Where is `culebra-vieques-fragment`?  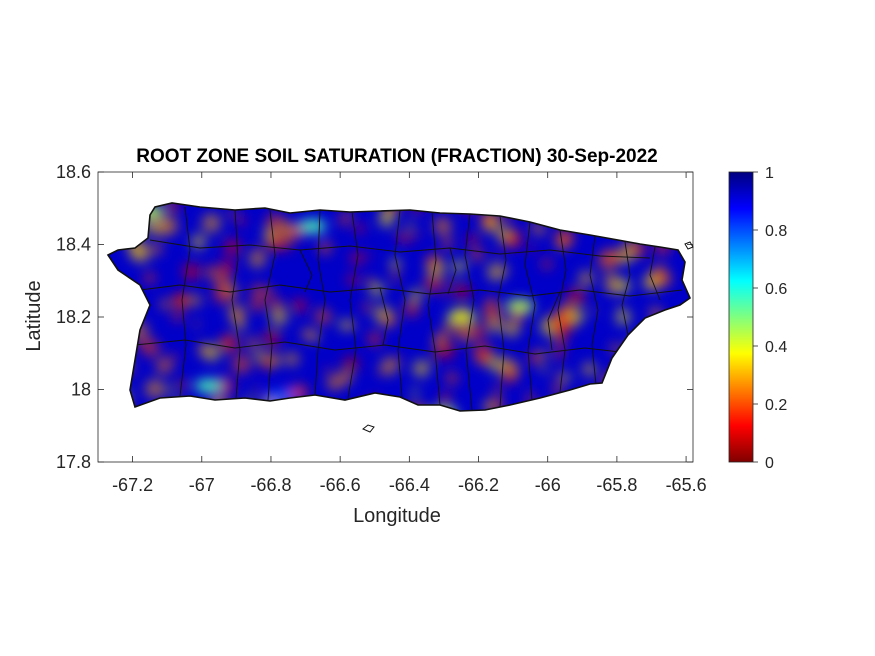
culebra-vieques-fragment is located at coordinates (689, 245).